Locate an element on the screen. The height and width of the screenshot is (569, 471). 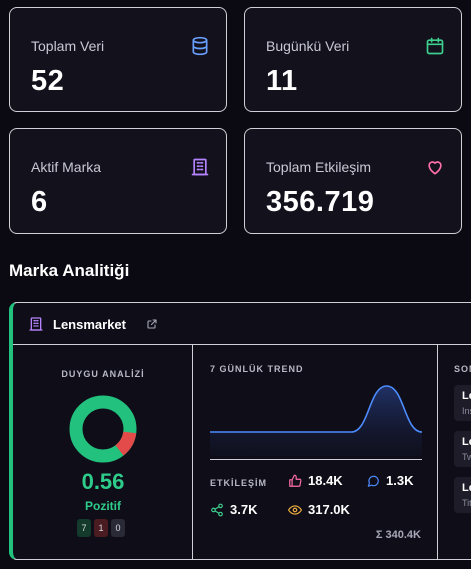
positive-count: 7 is located at coordinates (84, 528).